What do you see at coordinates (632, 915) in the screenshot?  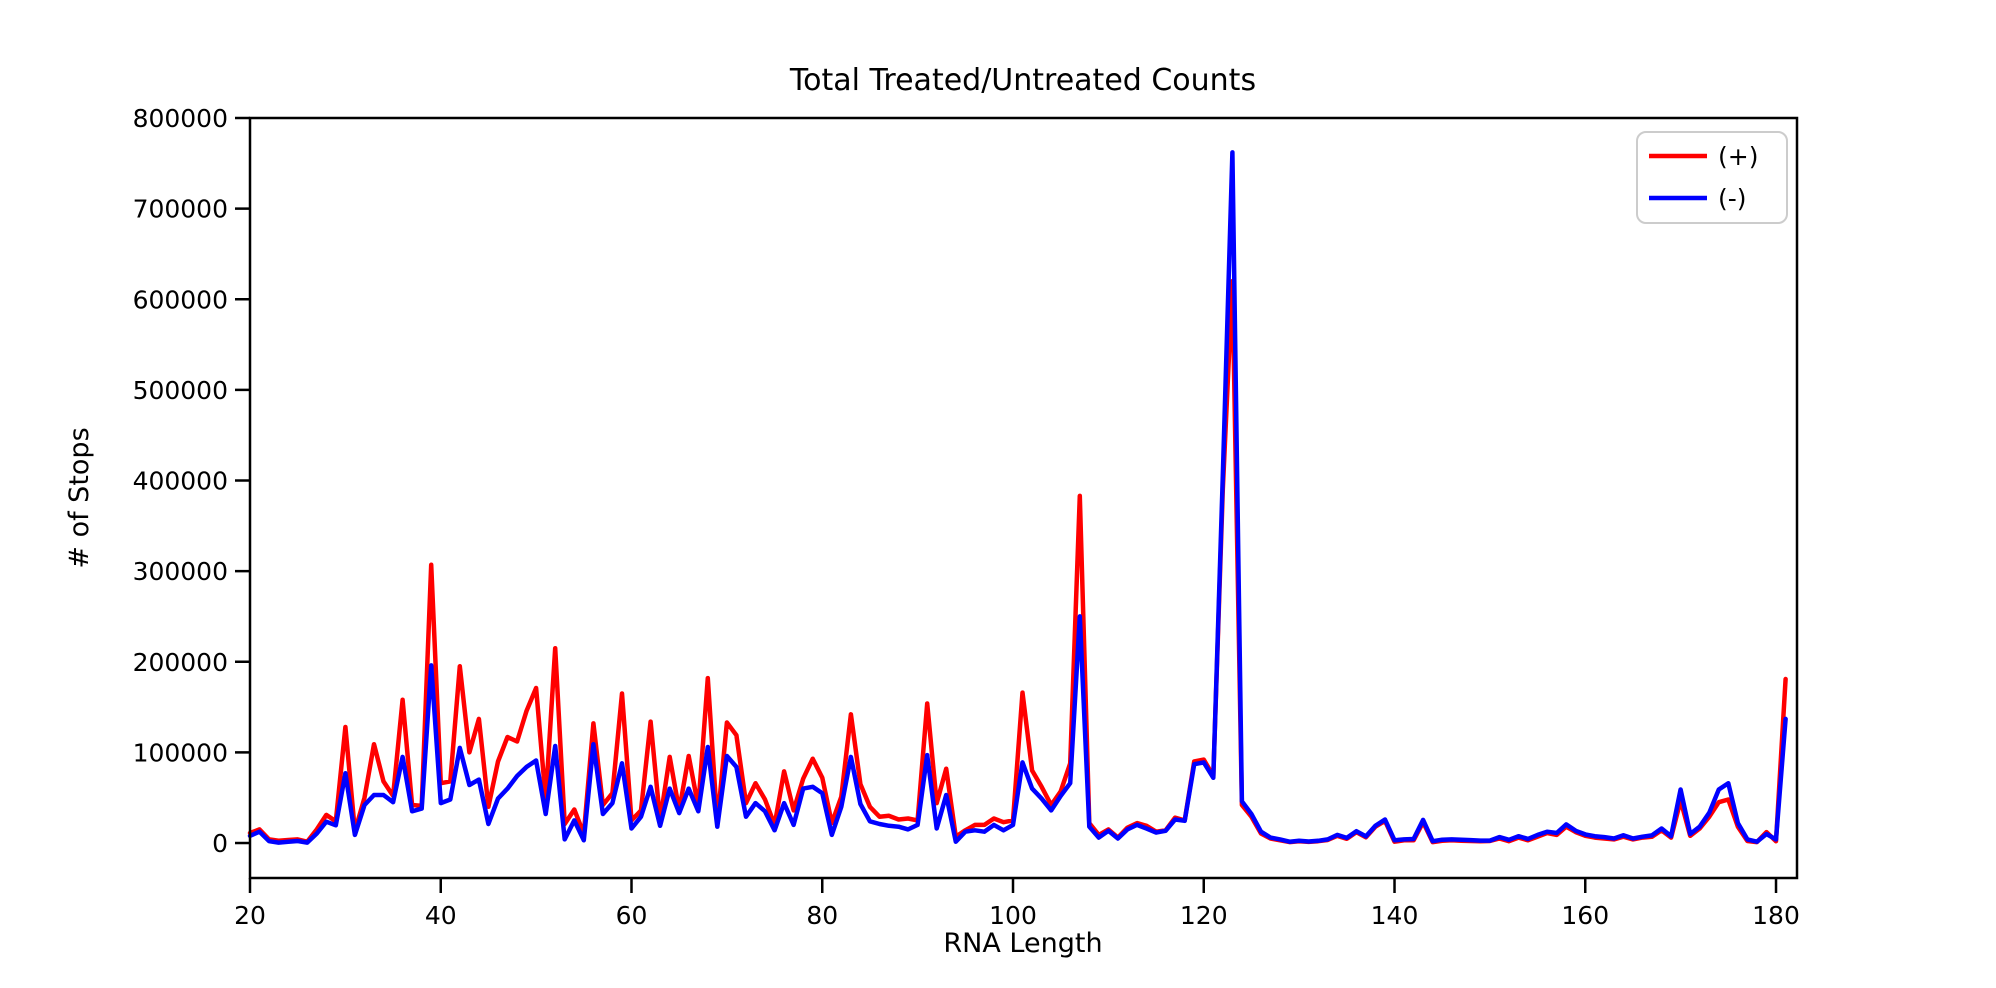 I see `x-tick-label: 60` at bounding box center [632, 915].